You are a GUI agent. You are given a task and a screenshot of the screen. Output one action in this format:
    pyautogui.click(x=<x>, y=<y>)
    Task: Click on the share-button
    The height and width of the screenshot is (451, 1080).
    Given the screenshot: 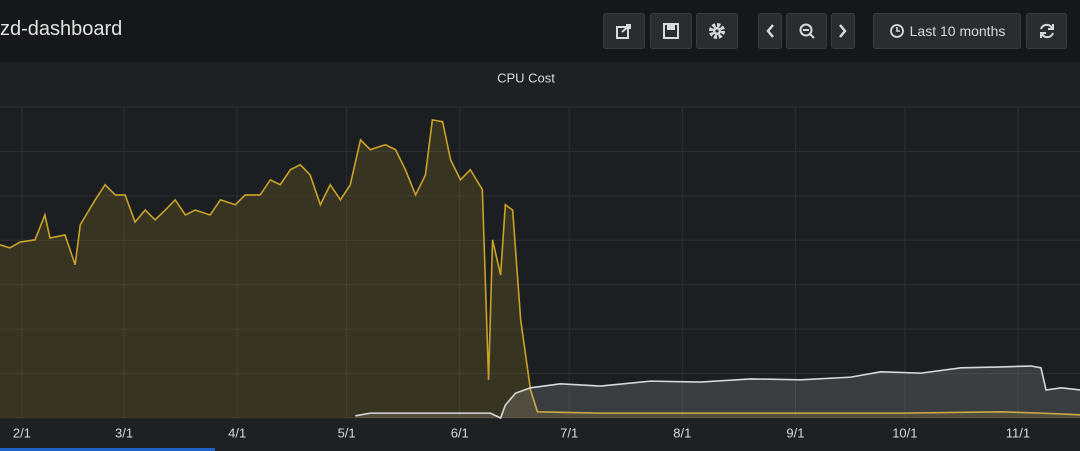 What is the action you would take?
    pyautogui.click(x=624, y=31)
    